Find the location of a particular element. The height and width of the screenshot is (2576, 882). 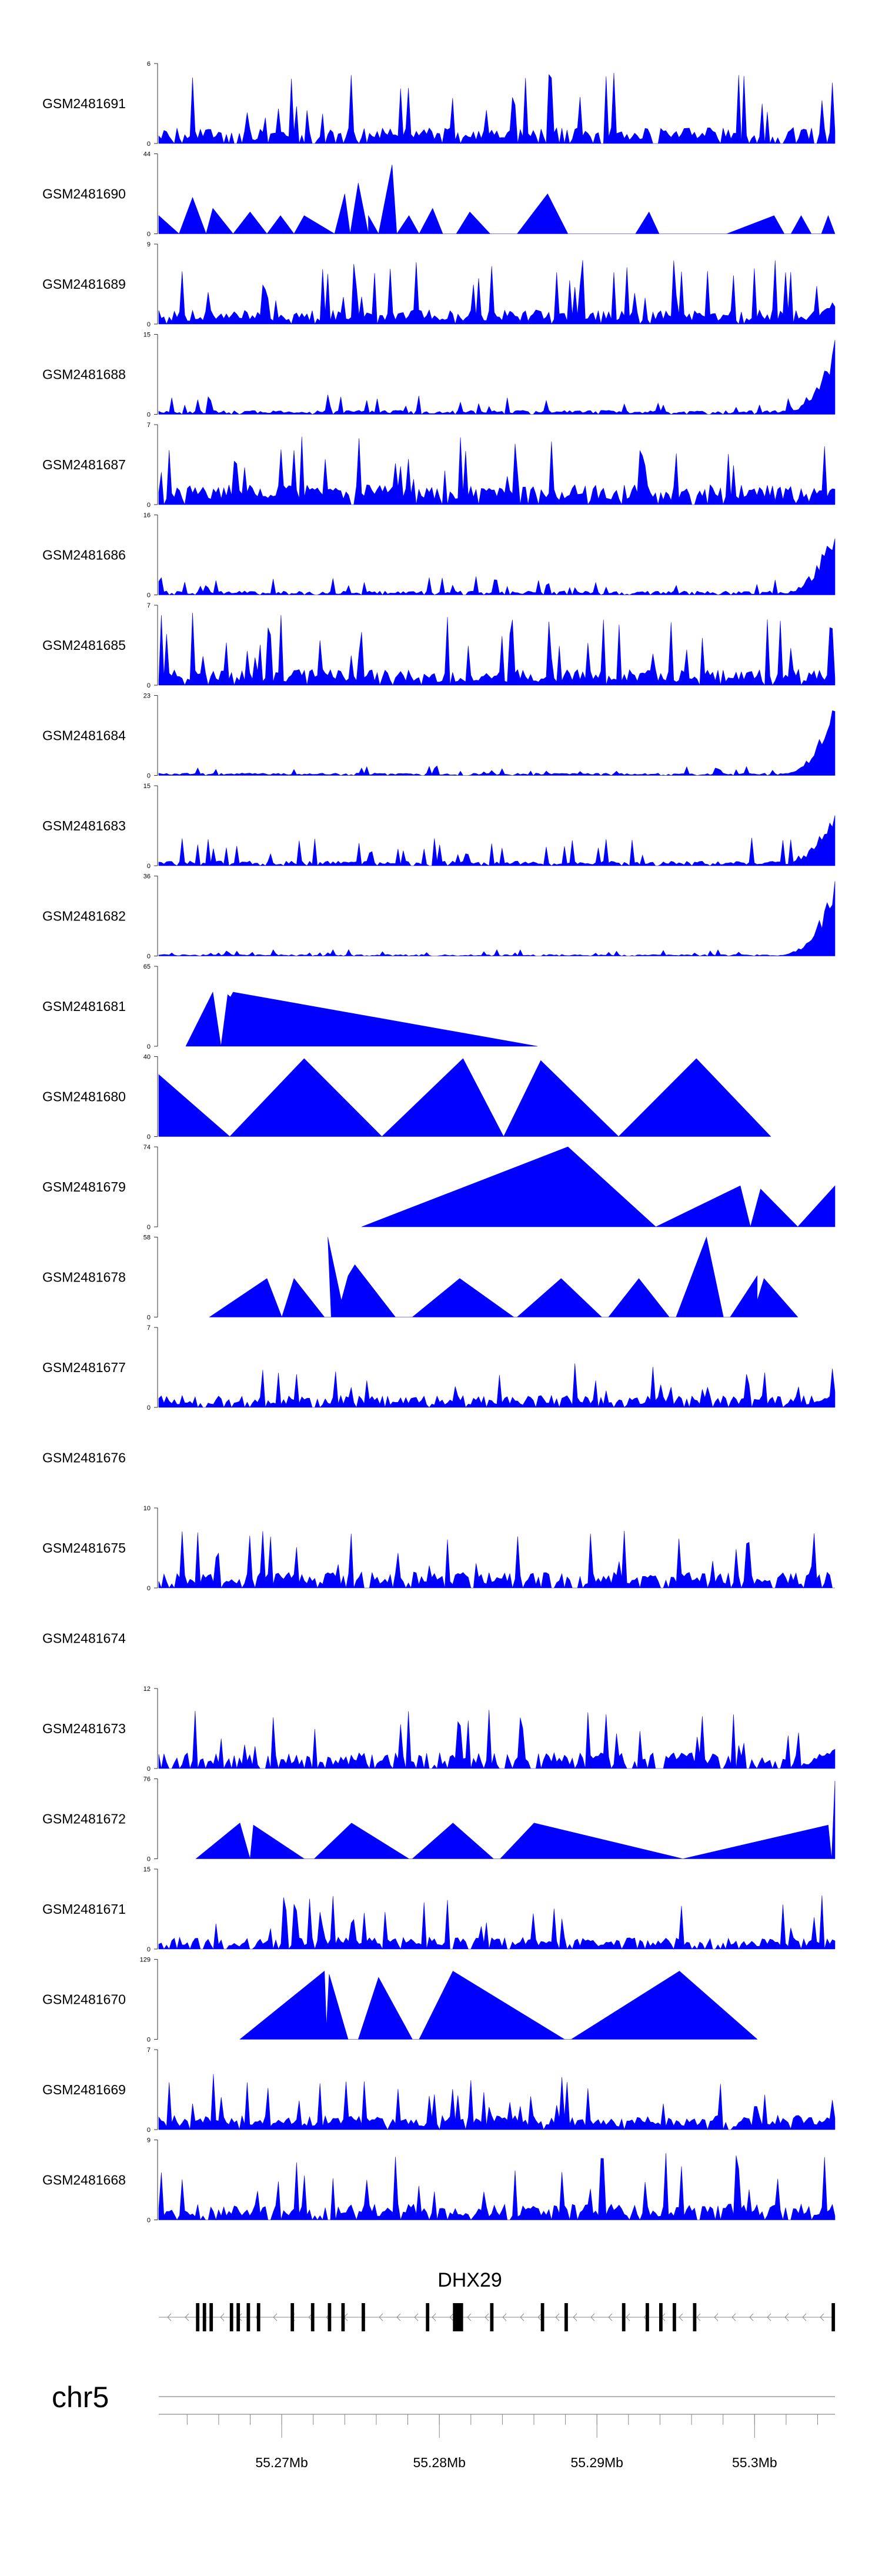

track-label-gsm2481688: GSM2481688 is located at coordinates (84, 374).